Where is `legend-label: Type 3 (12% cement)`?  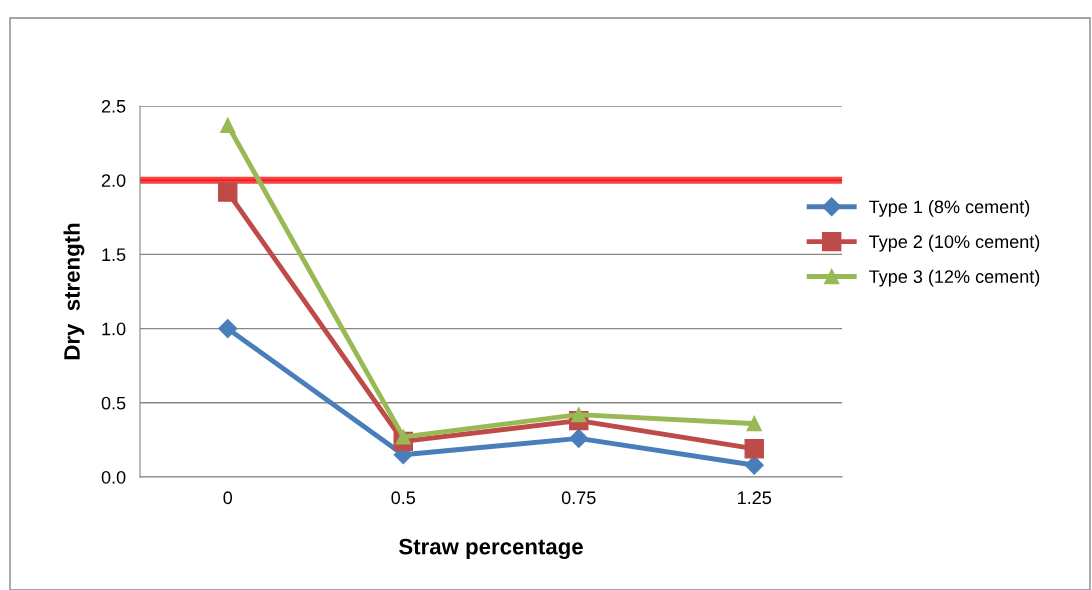
legend-label: Type 3 (12% cement) is located at coordinates (954, 278).